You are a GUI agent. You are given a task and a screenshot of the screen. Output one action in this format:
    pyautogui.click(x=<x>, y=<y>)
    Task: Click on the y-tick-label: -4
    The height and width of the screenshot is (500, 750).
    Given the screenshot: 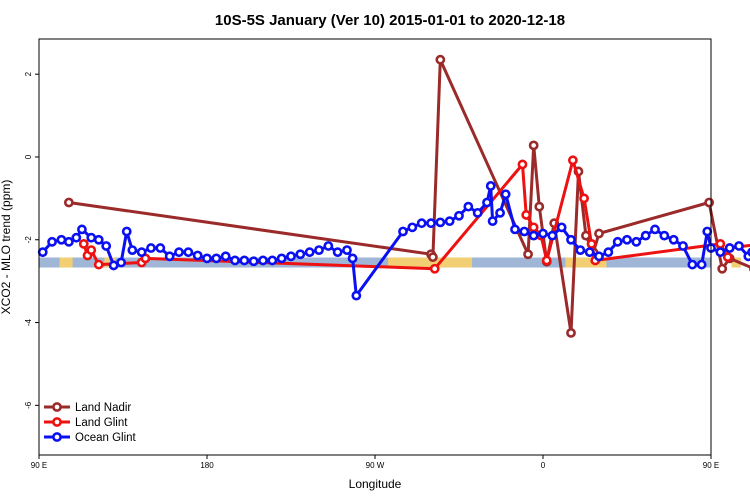 What is the action you would take?
    pyautogui.click(x=28, y=322)
    